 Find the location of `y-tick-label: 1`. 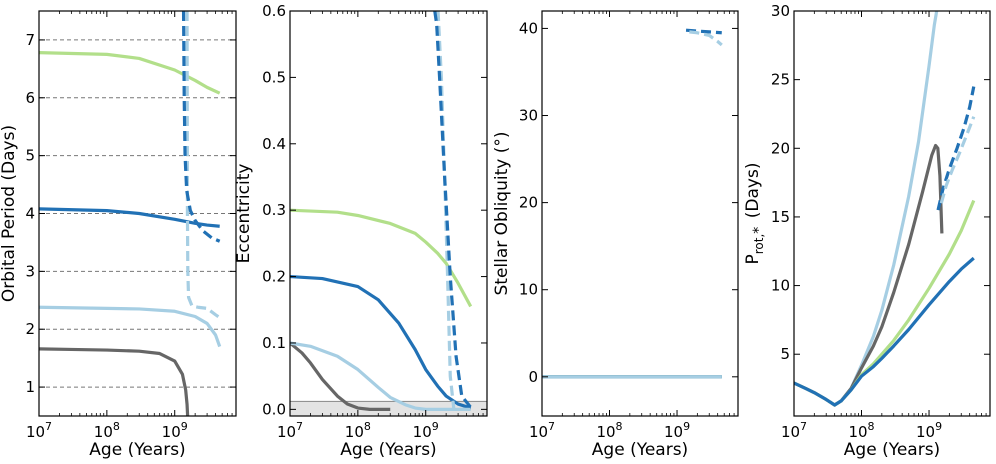

y-tick-label: 1 is located at coordinates (30, 387).